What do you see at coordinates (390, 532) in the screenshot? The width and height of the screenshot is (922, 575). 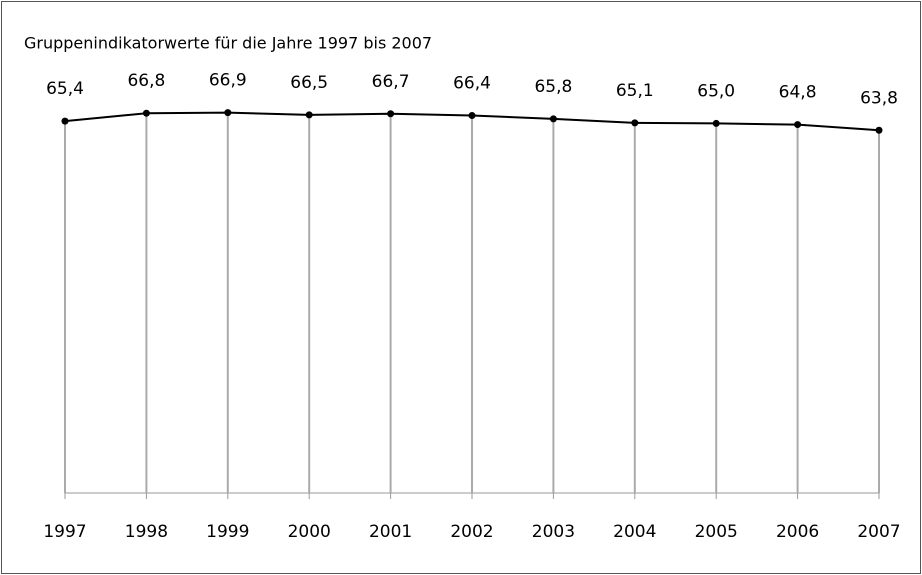 I see `x-tick-label: 2001` at bounding box center [390, 532].